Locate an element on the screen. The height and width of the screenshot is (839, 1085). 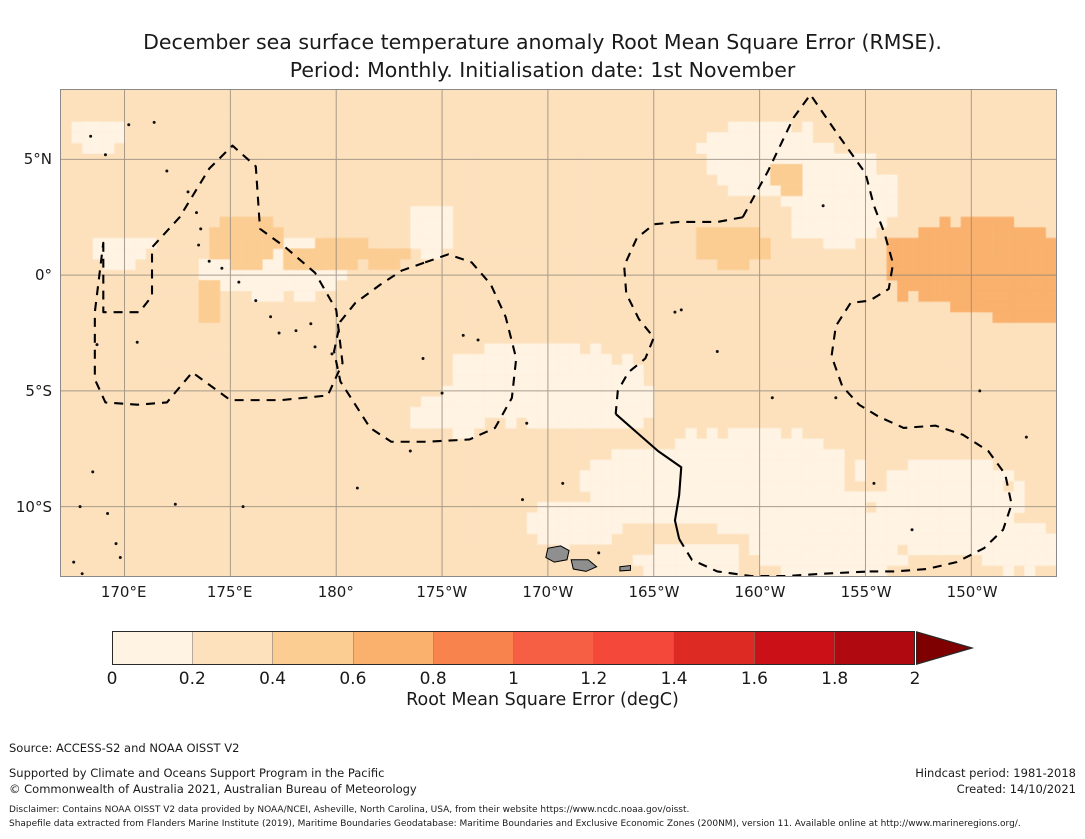
colorbar-tick-label: 1.8 is located at coordinates (835, 679).